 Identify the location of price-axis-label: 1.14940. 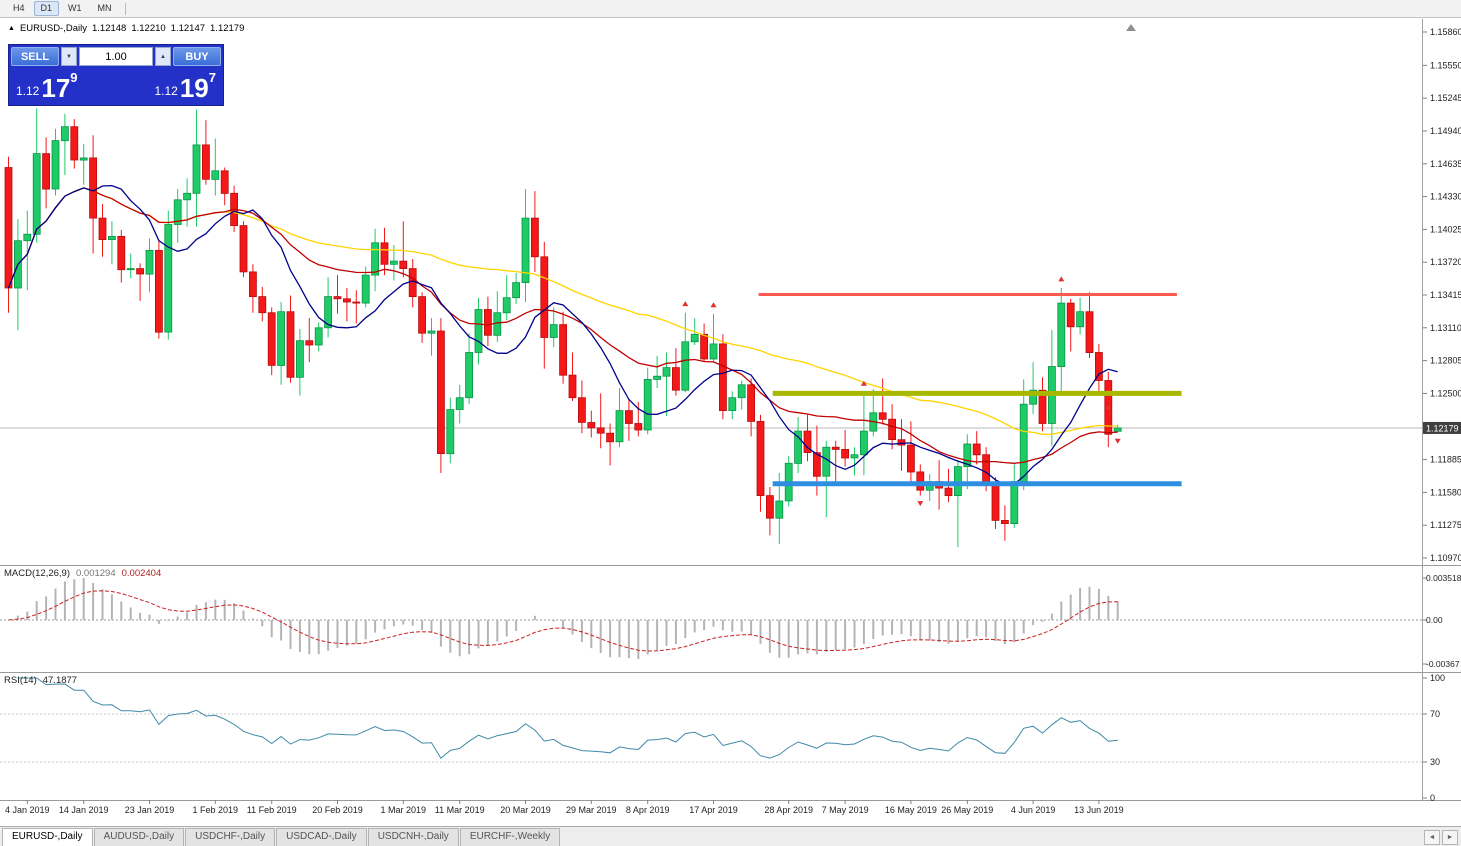
(1445, 131).